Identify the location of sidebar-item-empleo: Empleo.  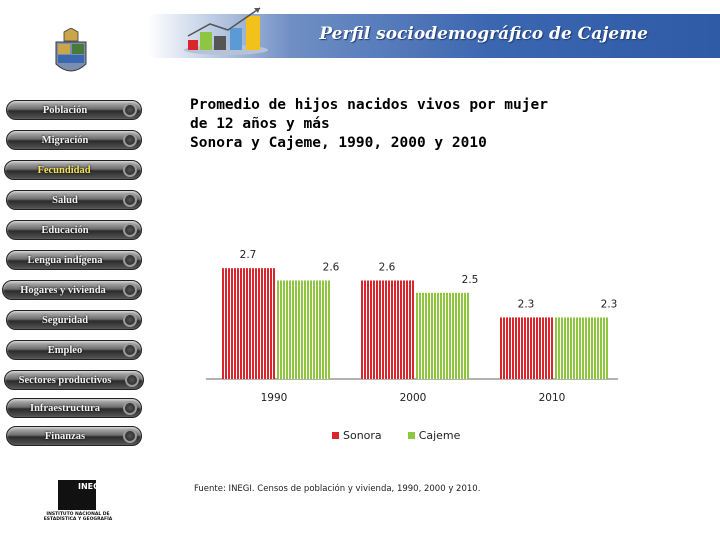
(74, 350).